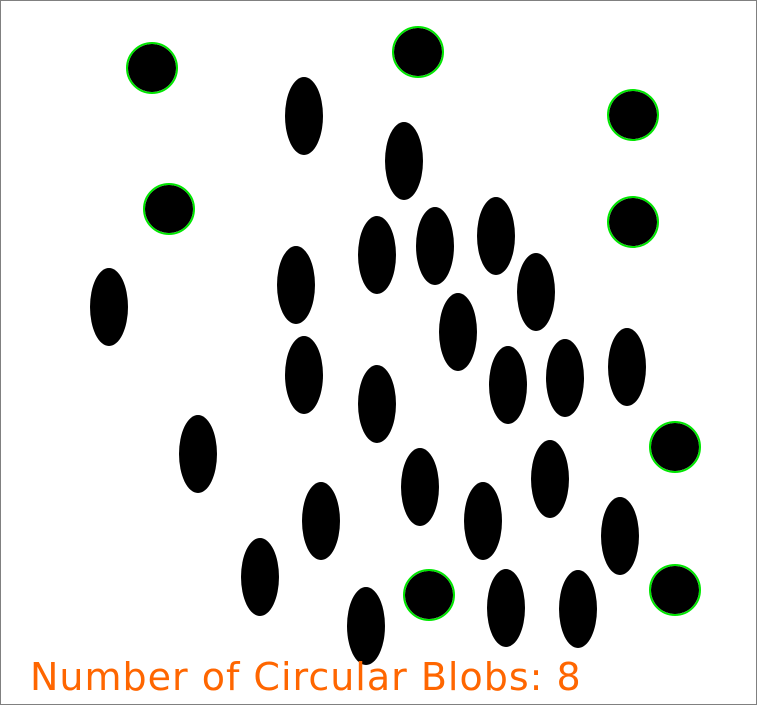  I want to click on blob-count-caption: Number of Circular Blobs: 8, so click(306, 677).